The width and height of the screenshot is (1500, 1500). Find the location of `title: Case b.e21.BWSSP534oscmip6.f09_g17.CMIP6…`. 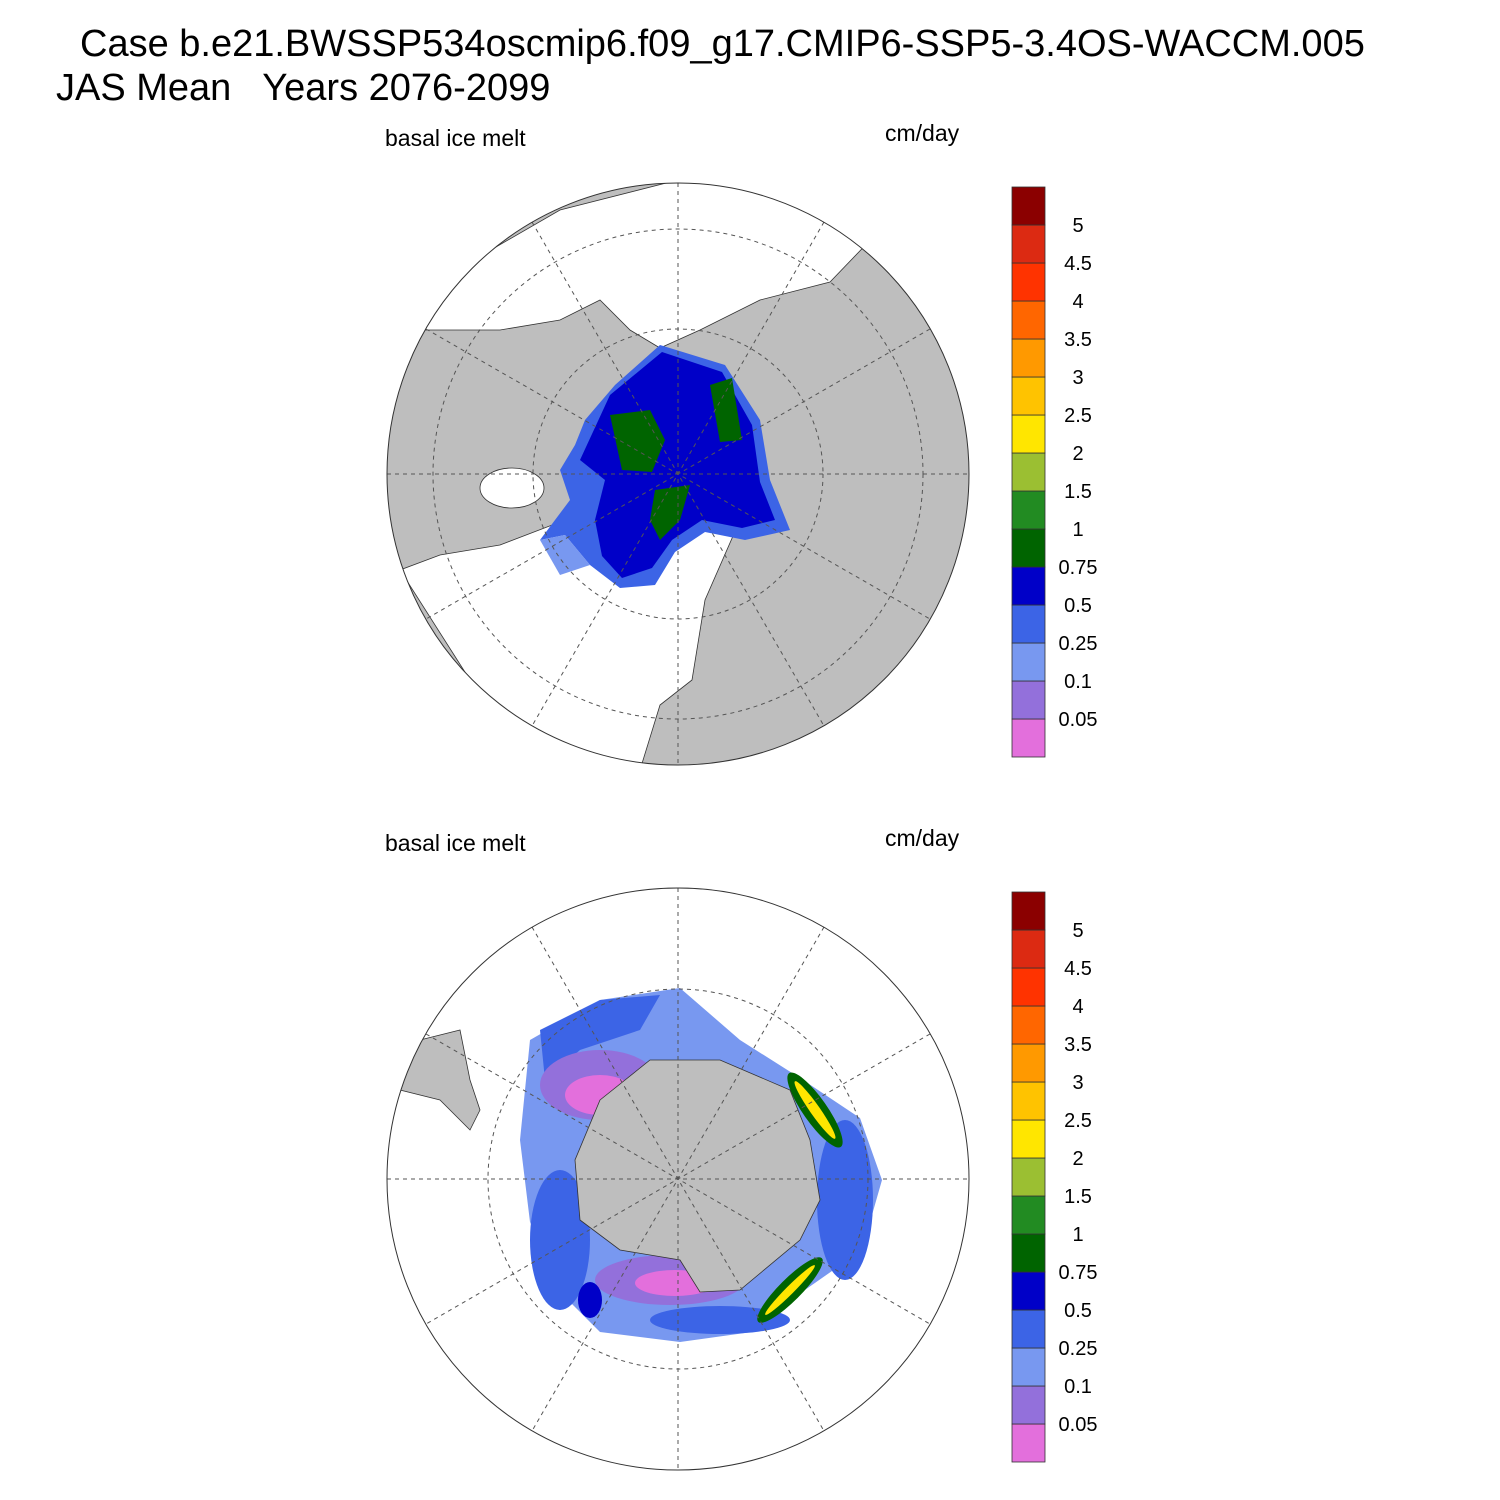

title: Case b.e21.BWSSP534oscmip6.f09_g17.CMIP6… is located at coordinates (722, 44).